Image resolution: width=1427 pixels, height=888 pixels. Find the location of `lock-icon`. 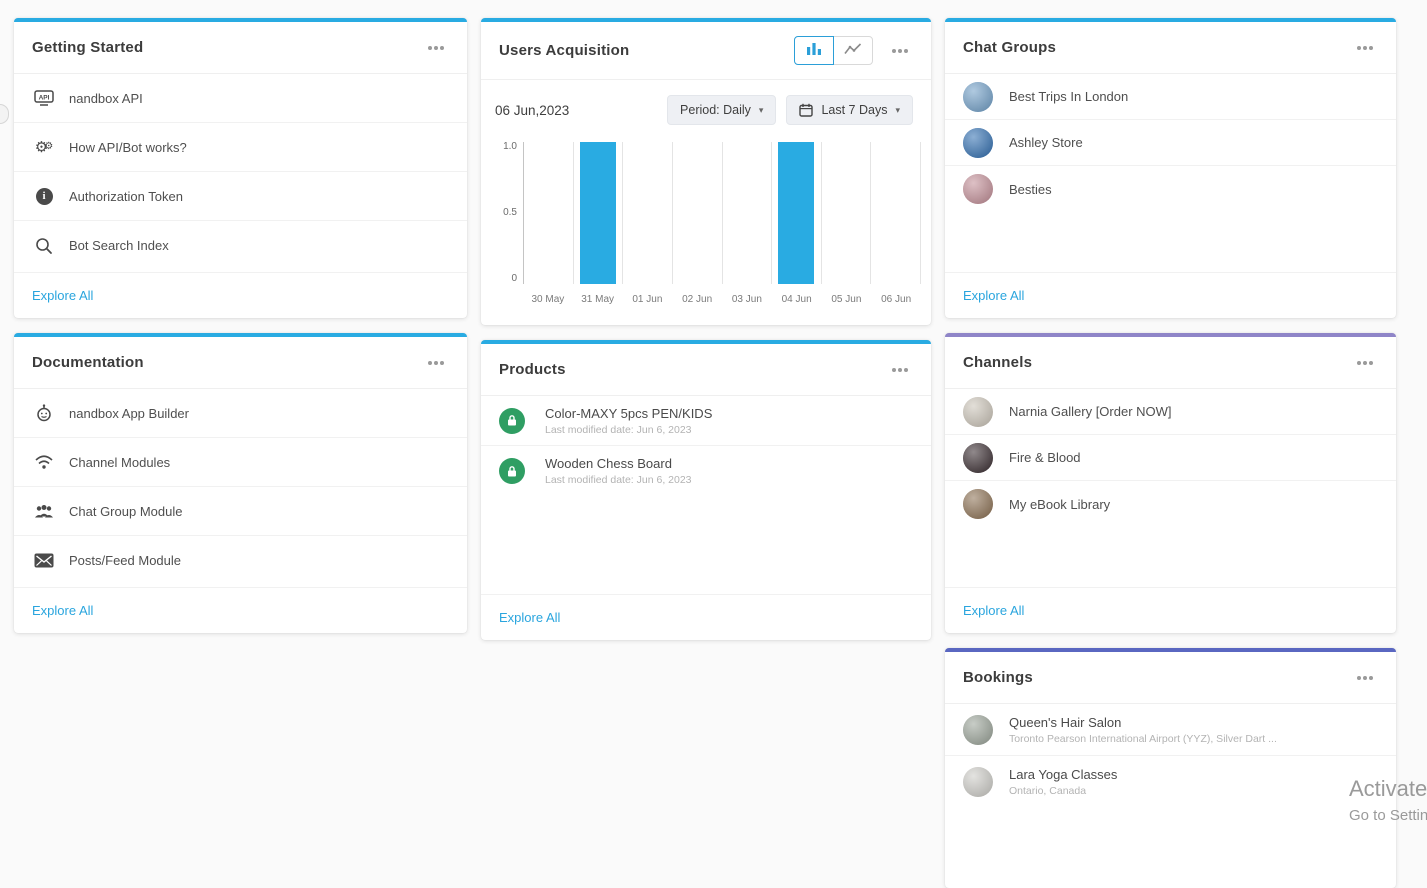

lock-icon is located at coordinates (512, 420).